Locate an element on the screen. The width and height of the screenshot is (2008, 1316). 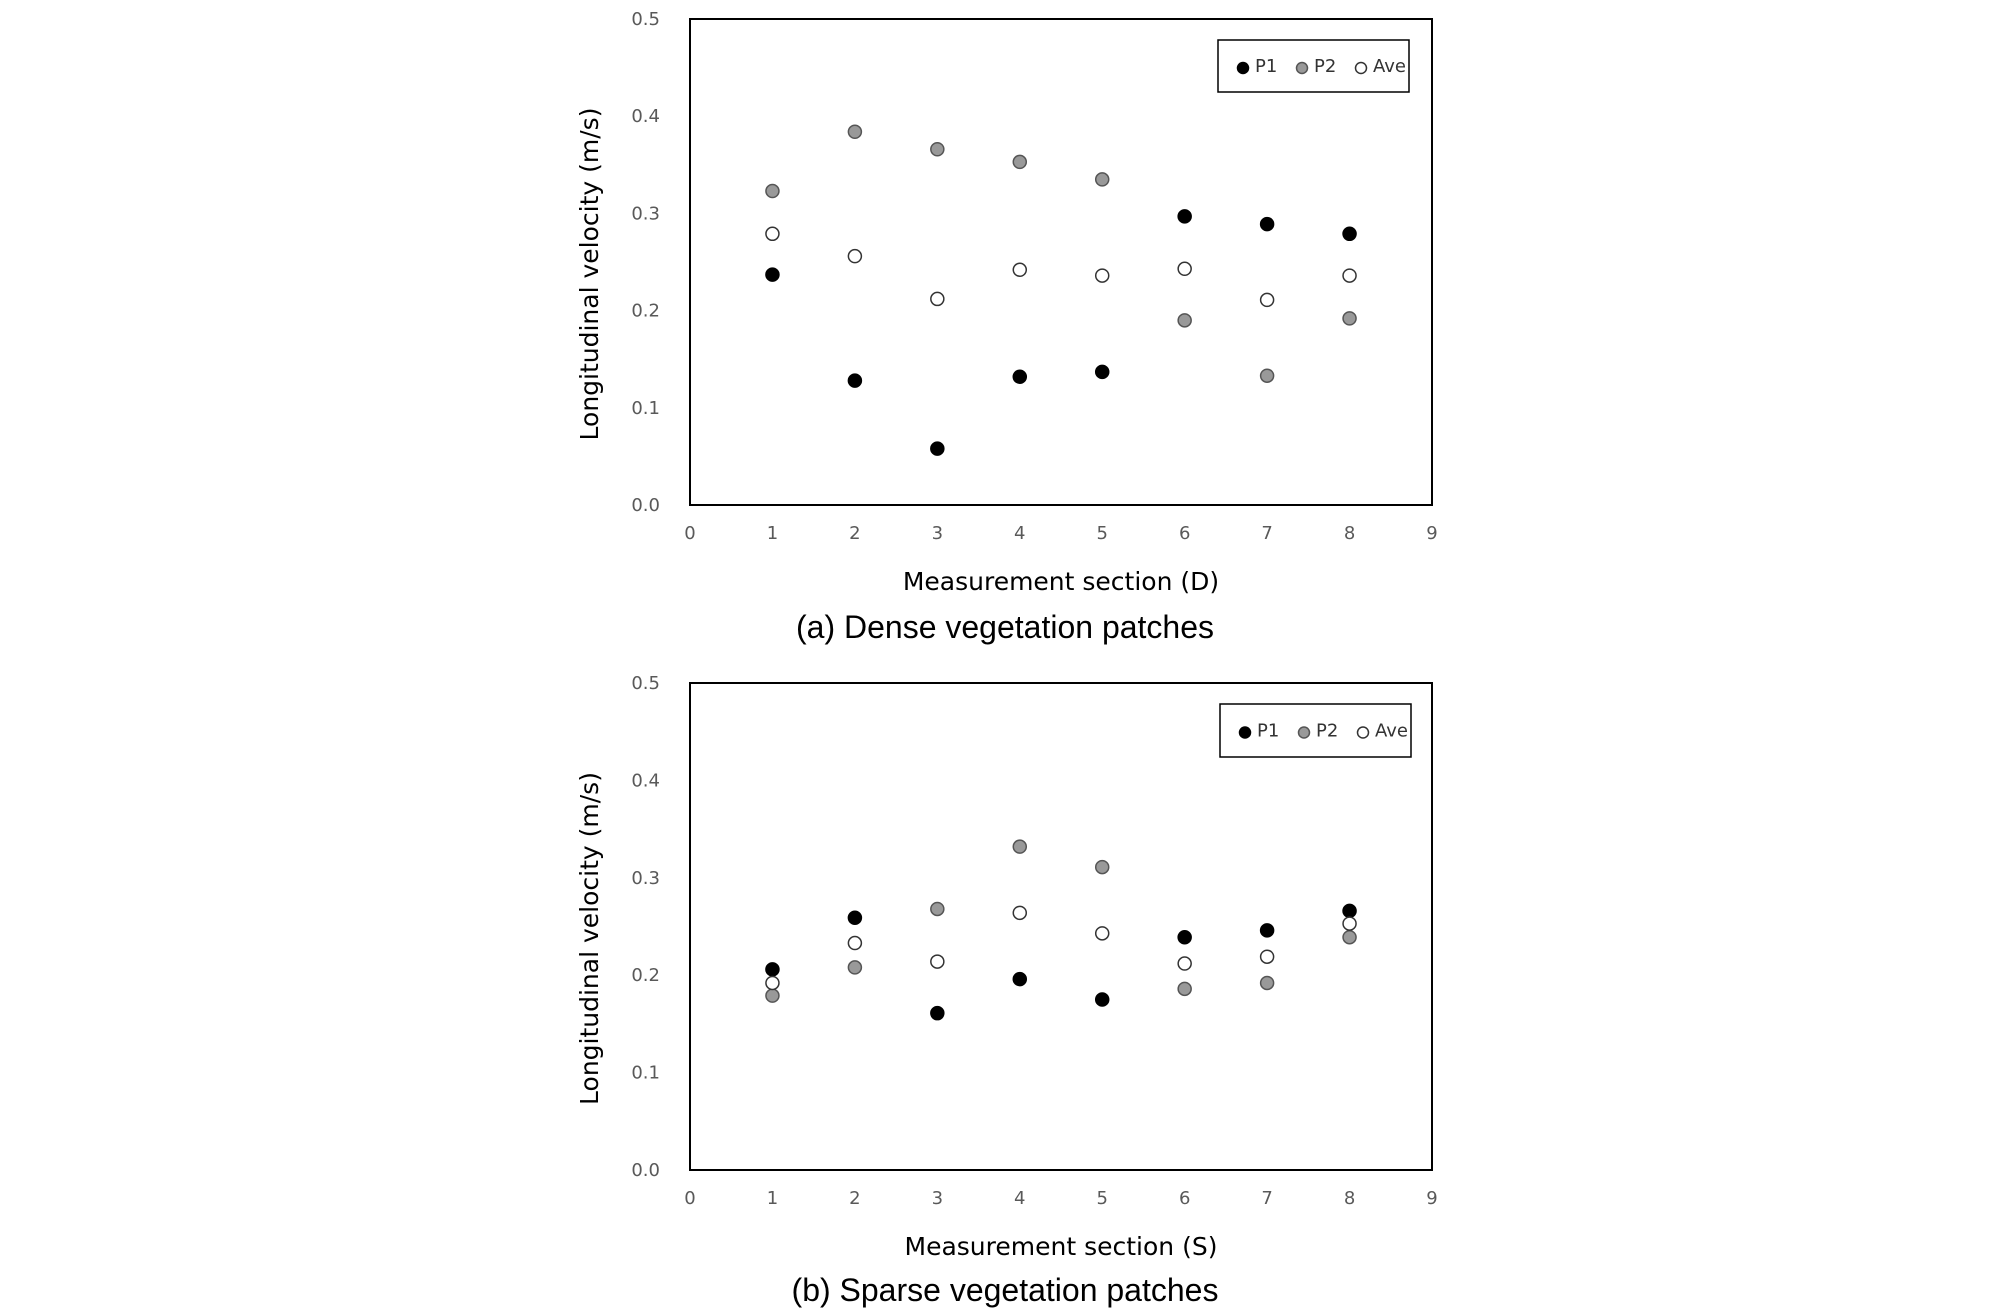
x-axis-title: Measurement section (S) is located at coordinates (1061, 1246).